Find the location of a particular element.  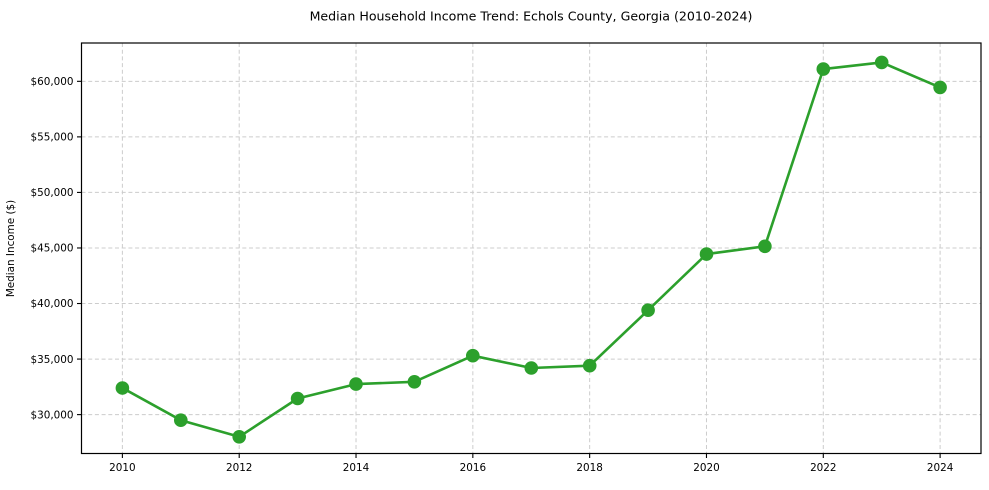

y-tick-label: $55,000 is located at coordinates (52, 138).